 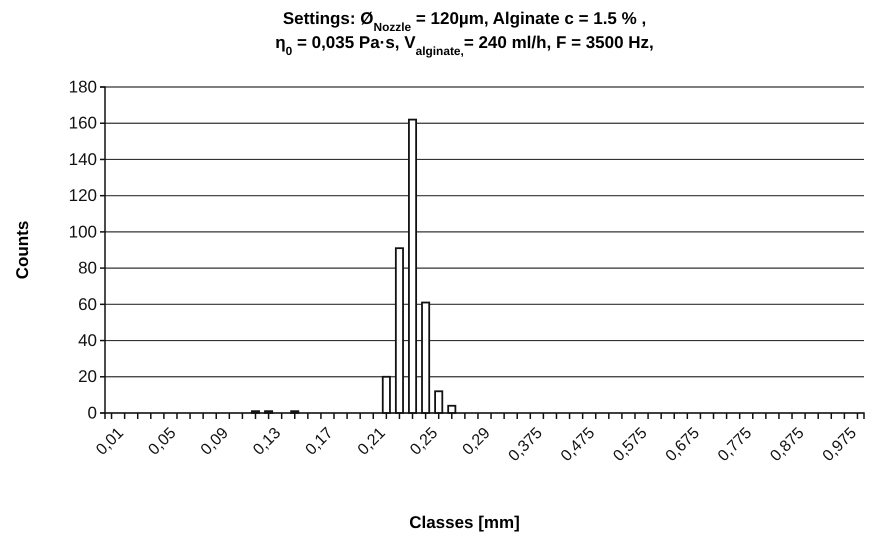 I want to click on x-tick-label: 0,09, so click(x=215, y=441).